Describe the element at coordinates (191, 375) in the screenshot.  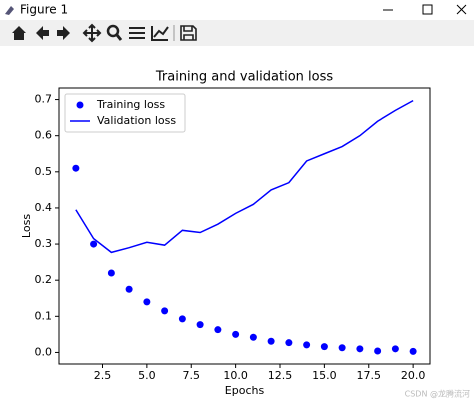
I see `x-tick-label: 7.5` at that location.